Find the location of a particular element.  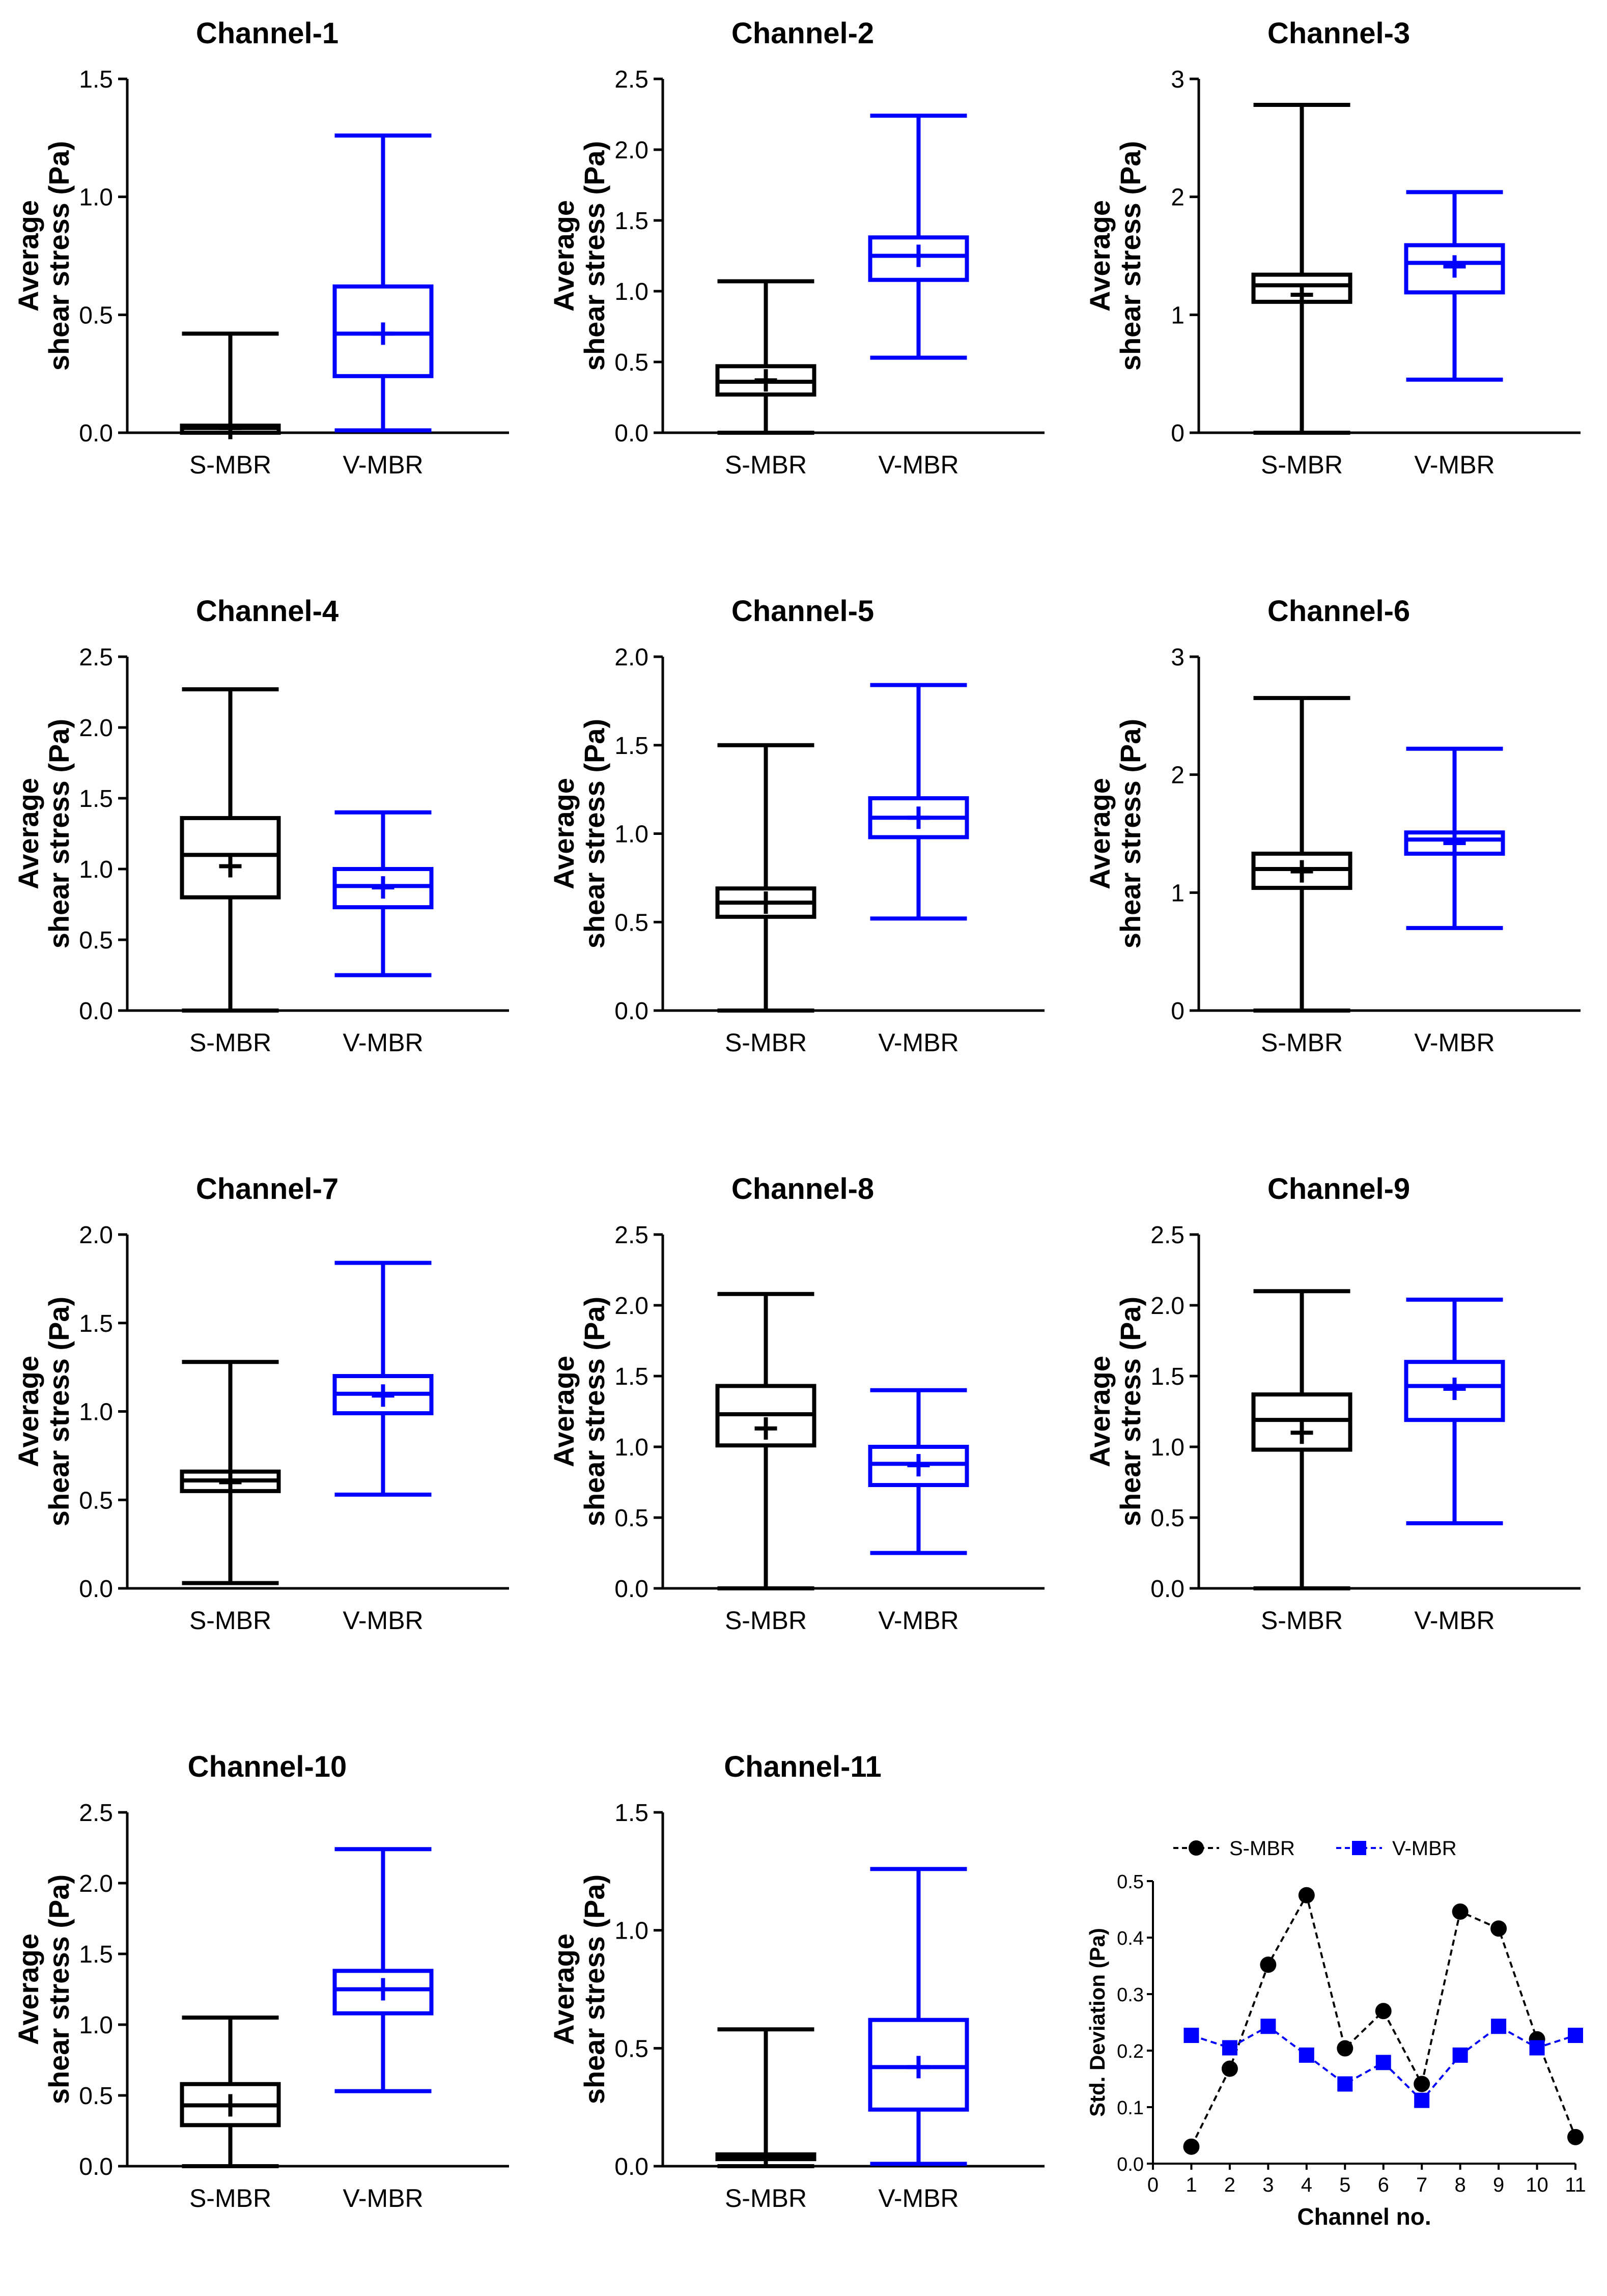

x-axis-label: Channel no. is located at coordinates (1364, 2216).